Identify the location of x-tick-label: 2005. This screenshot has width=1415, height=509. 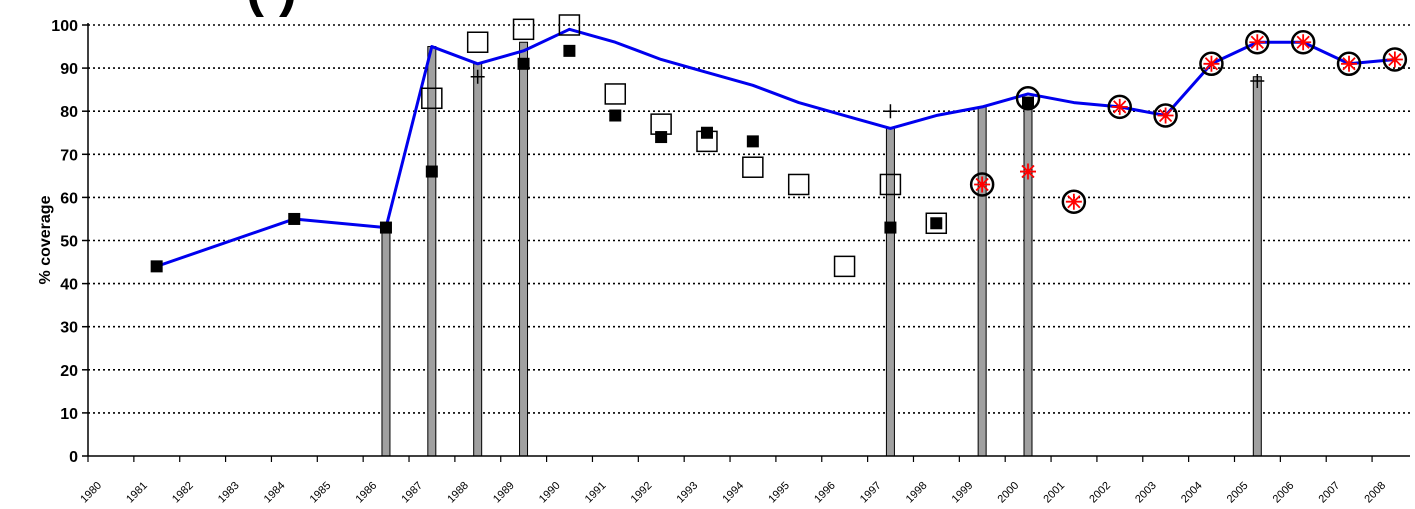
(1238, 493).